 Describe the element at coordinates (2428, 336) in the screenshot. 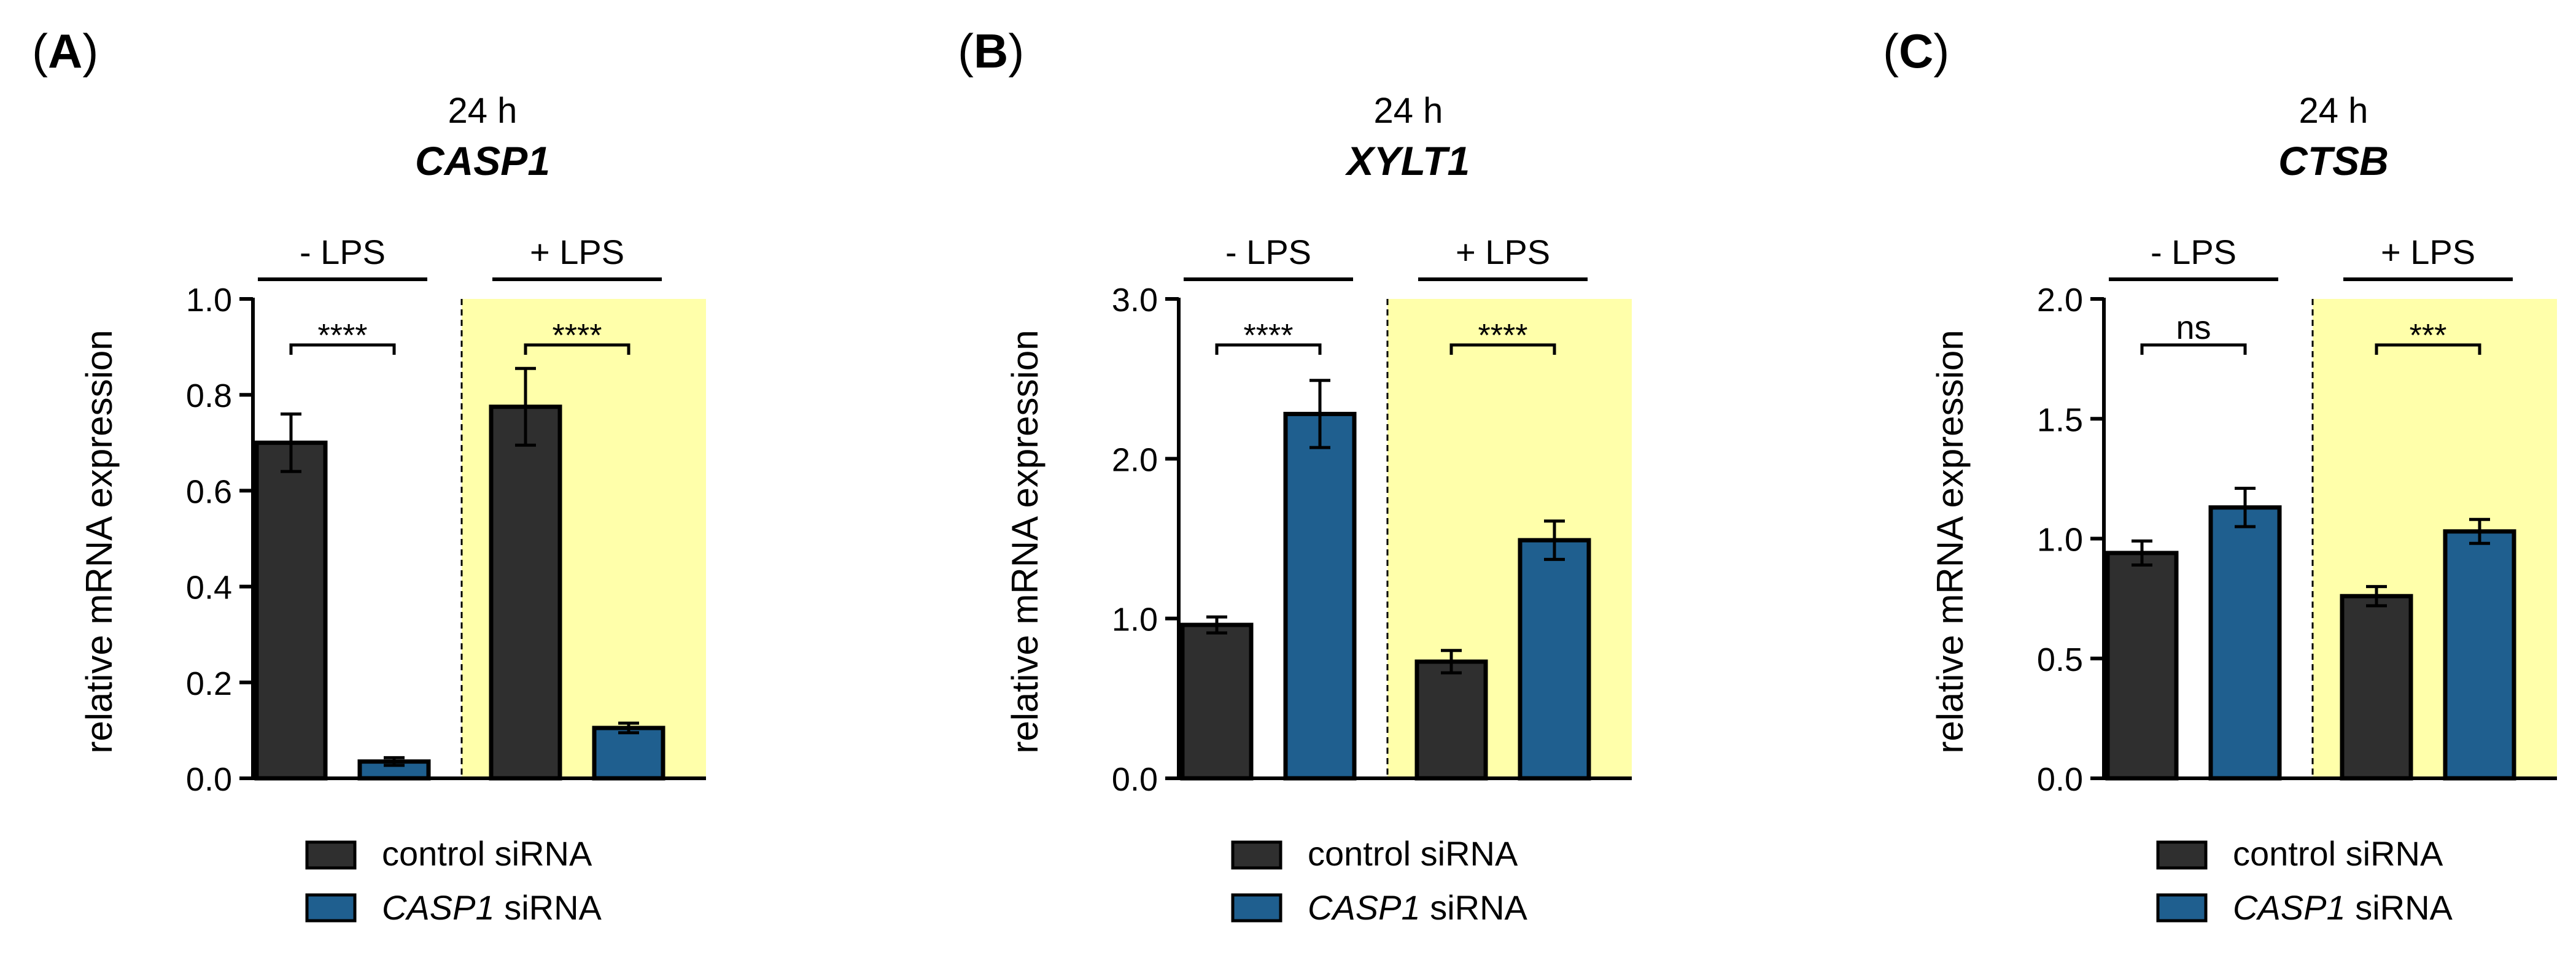

I see `significance-label: ***` at that location.